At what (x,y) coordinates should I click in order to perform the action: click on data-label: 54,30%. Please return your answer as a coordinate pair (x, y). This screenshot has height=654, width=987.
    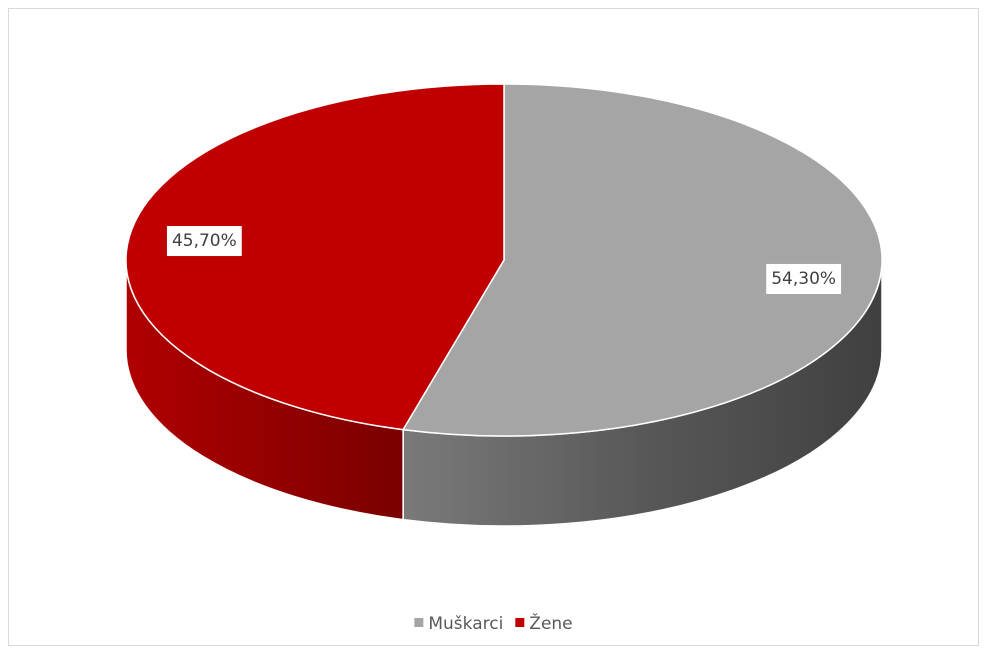
    Looking at the image, I should click on (803, 279).